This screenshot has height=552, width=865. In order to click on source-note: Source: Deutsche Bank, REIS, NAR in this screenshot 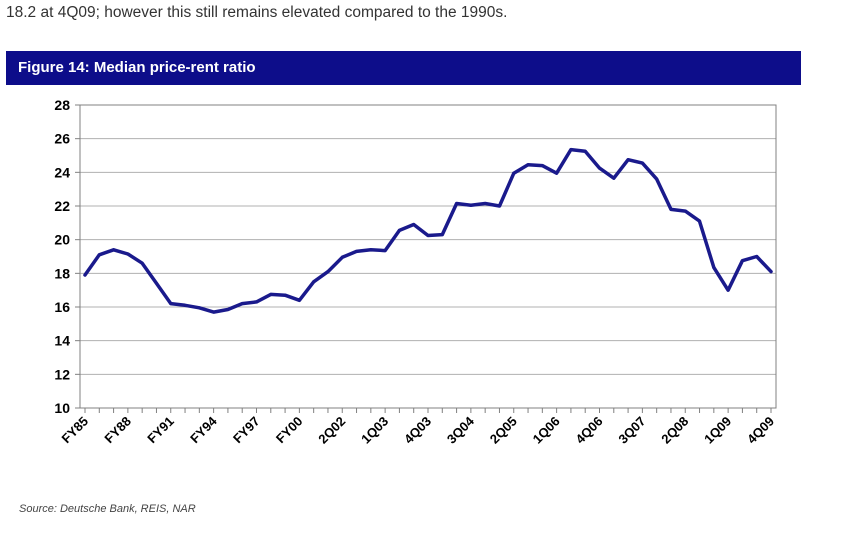, I will do `click(107, 509)`.